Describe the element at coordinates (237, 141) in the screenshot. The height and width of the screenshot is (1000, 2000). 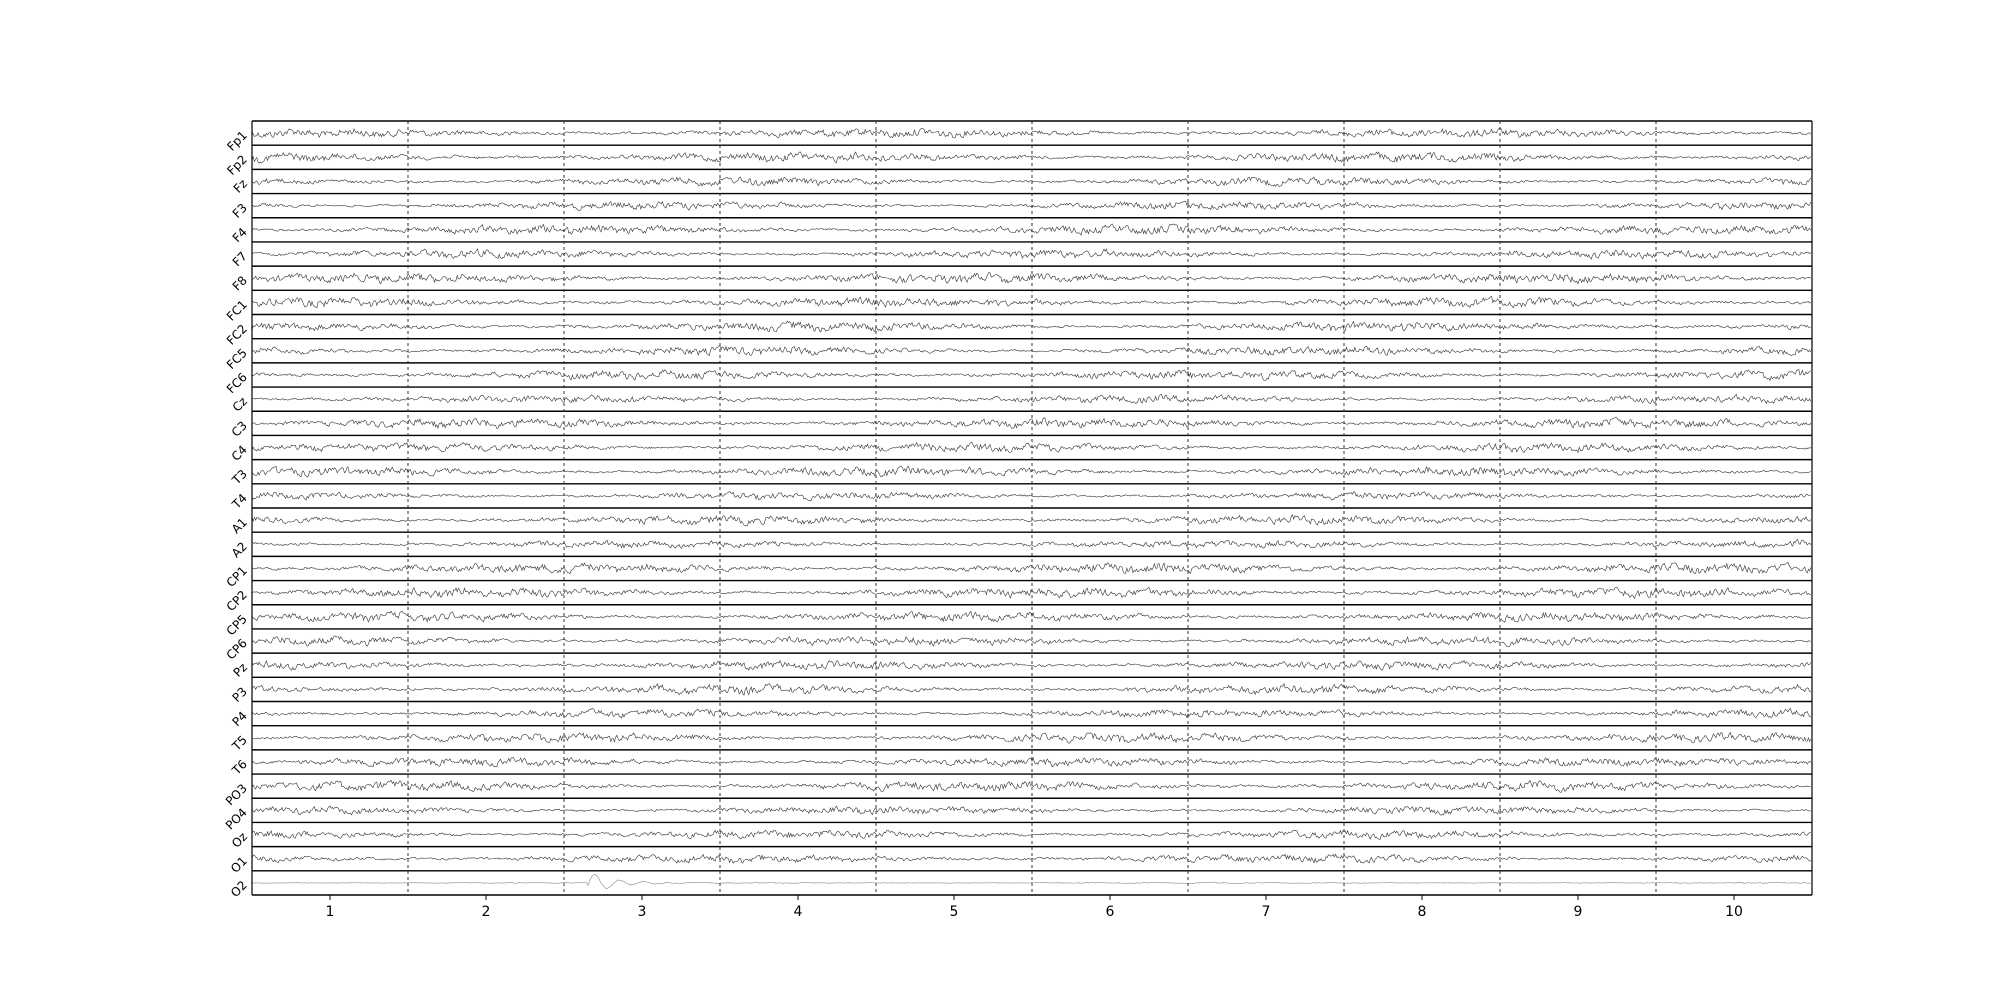
I see `channel-label: Fp1` at that location.